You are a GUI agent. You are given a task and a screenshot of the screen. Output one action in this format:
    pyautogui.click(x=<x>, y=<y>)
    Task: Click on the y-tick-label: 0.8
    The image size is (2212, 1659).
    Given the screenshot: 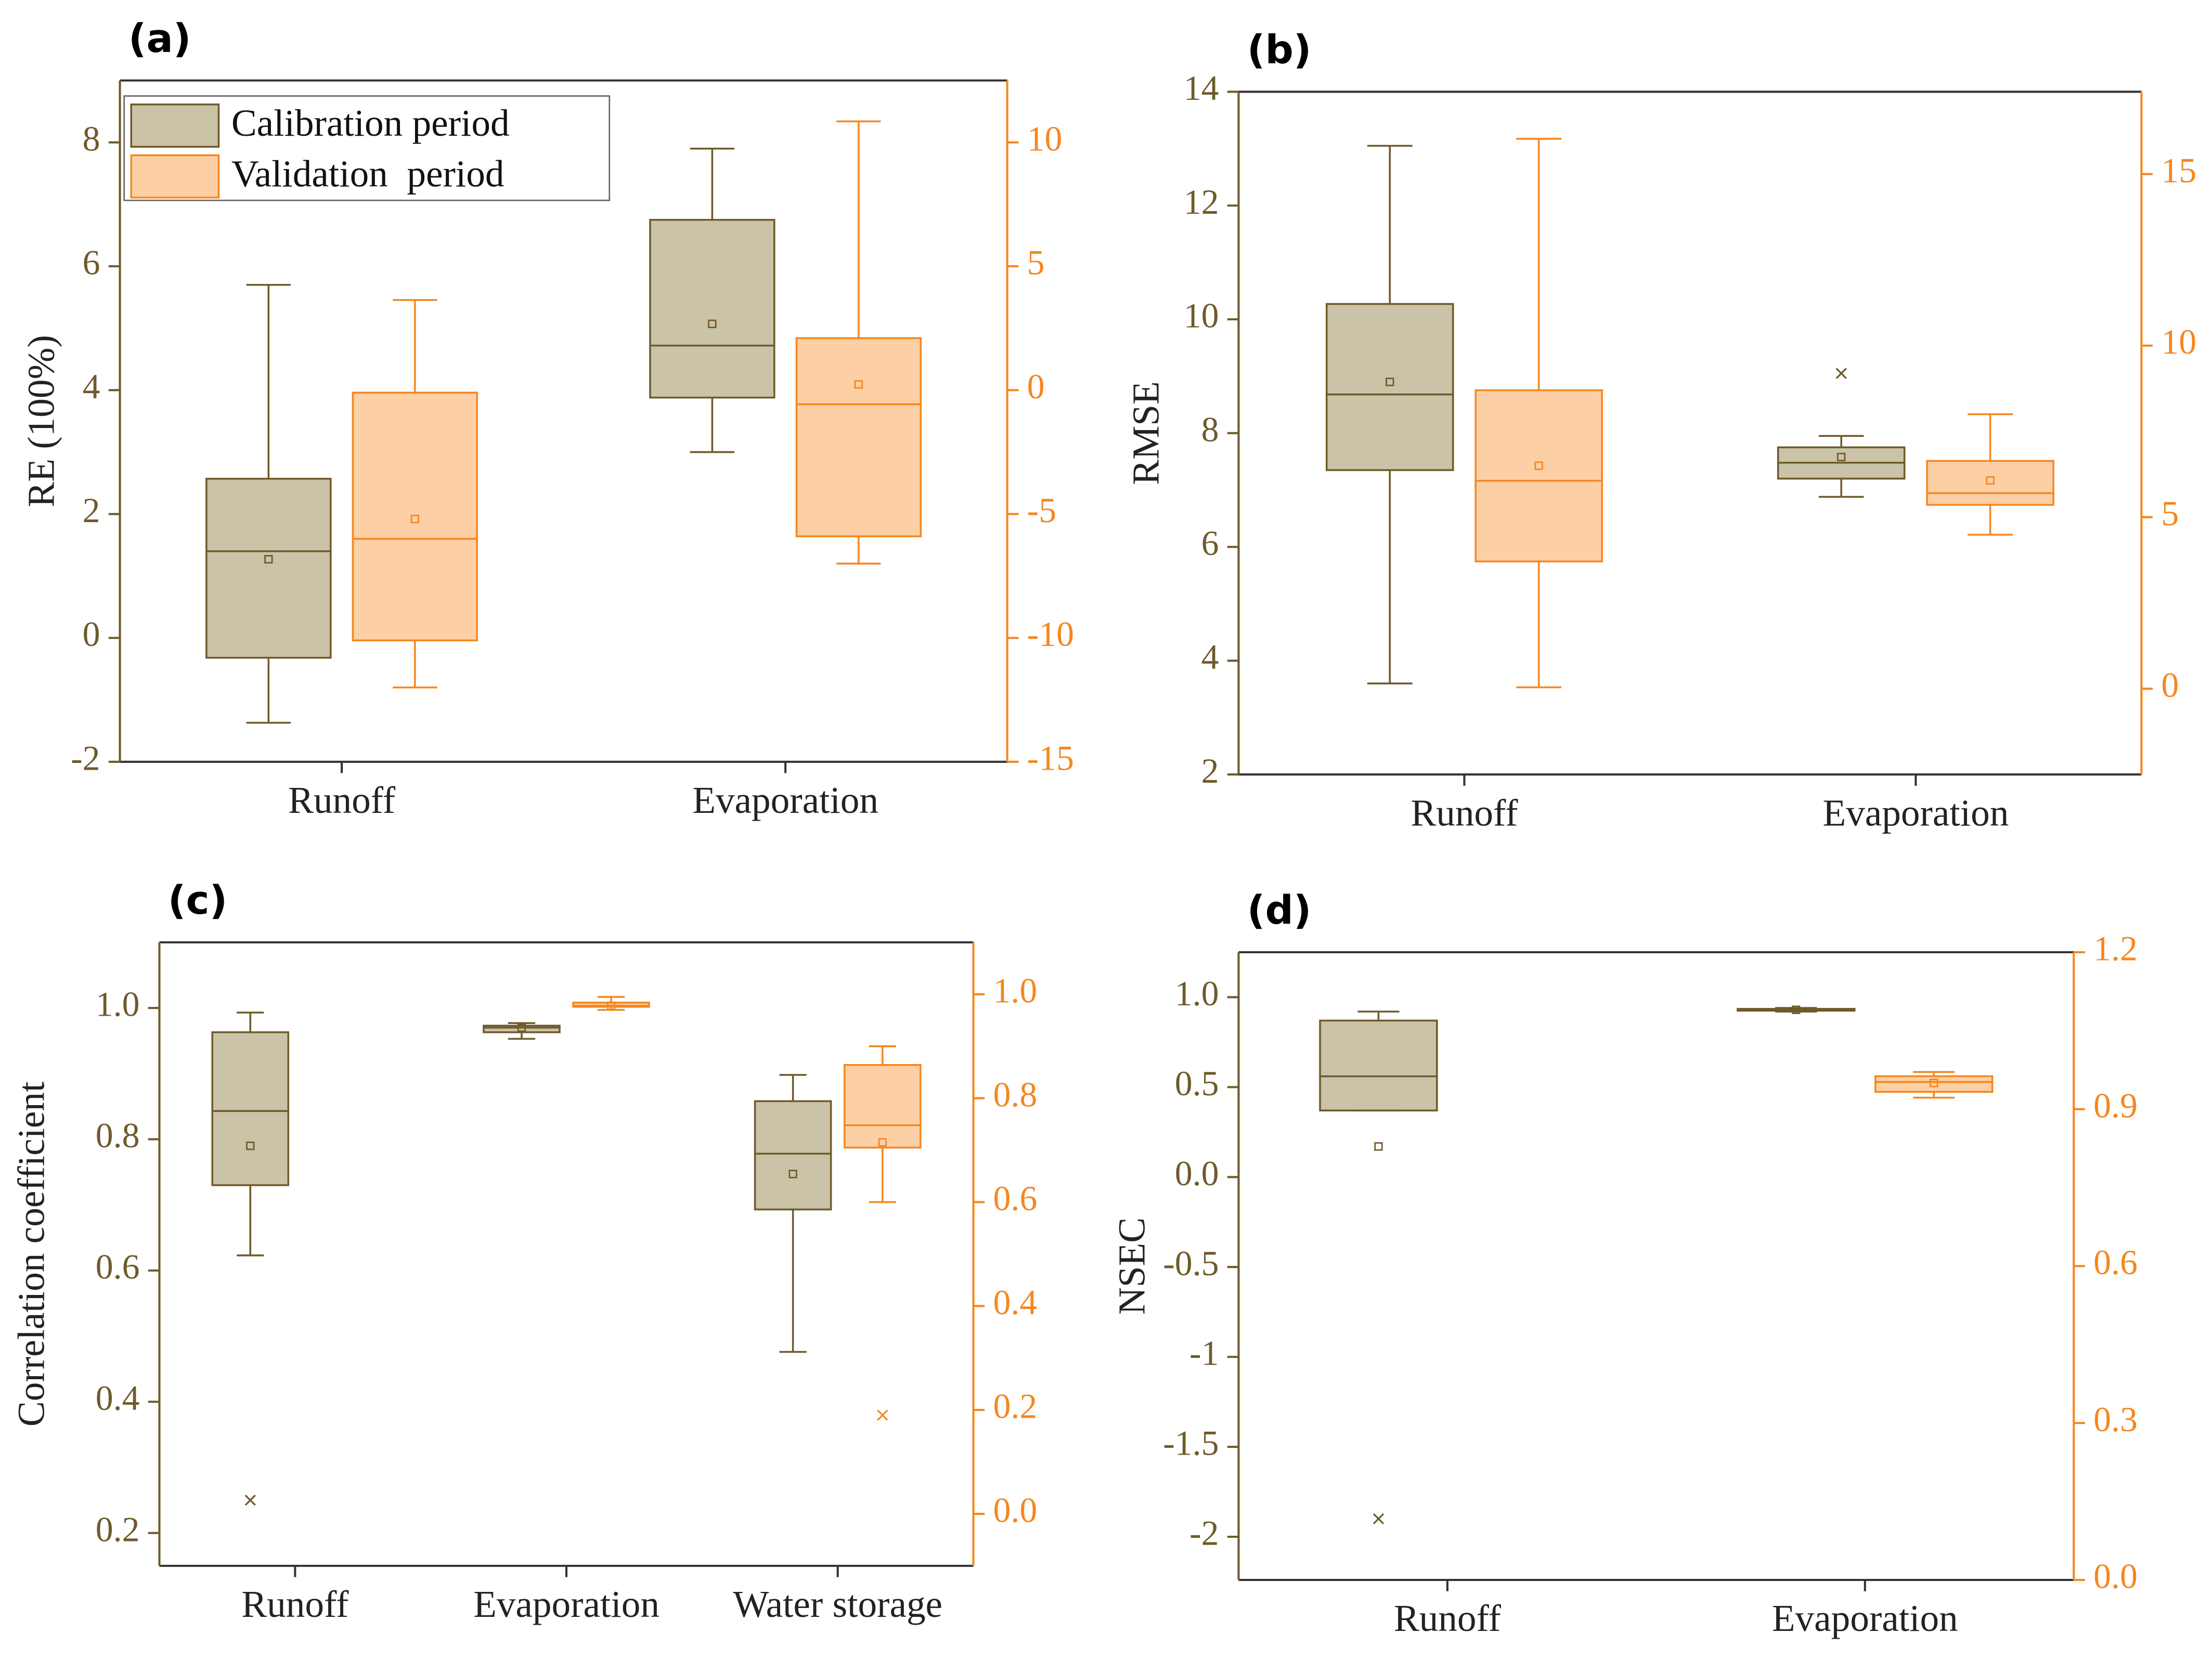 What is the action you would take?
    pyautogui.click(x=118, y=1135)
    